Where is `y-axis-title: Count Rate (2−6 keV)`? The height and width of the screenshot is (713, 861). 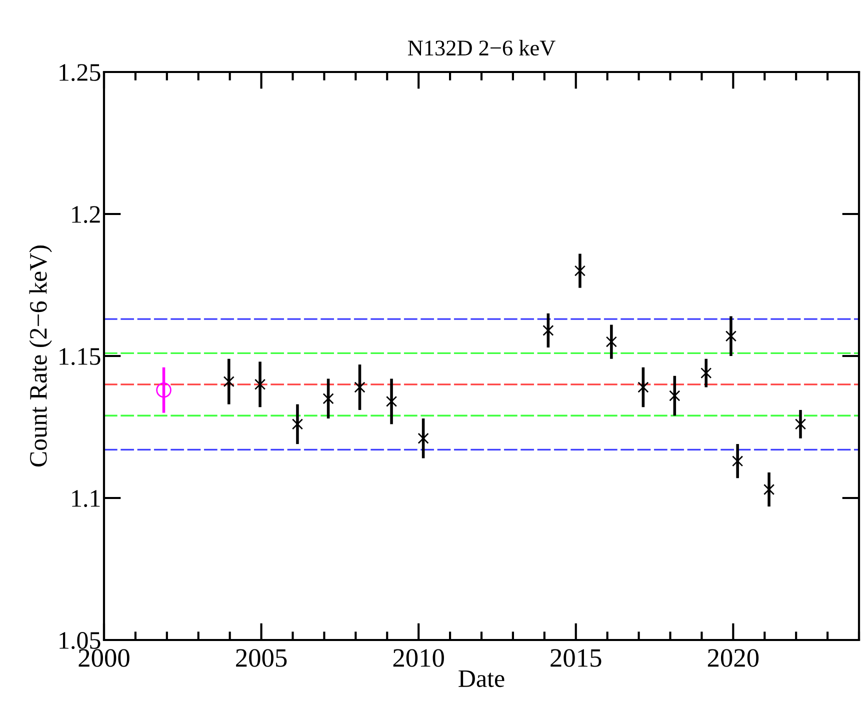 y-axis-title: Count Rate (2−6 keV) is located at coordinates (40, 356).